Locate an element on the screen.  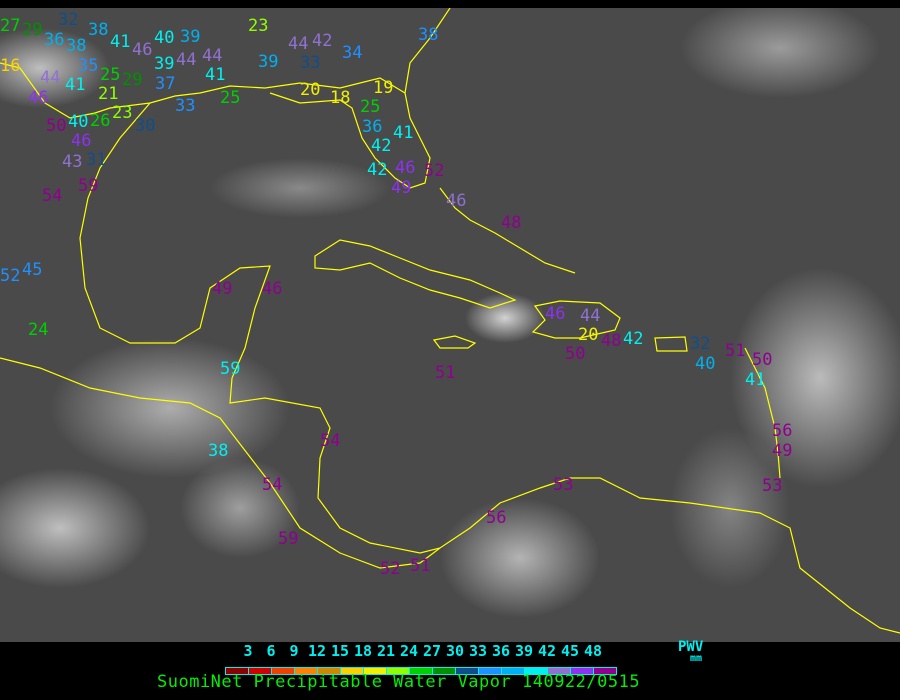
legend-tick-label: 9 is located at coordinates (294, 651).